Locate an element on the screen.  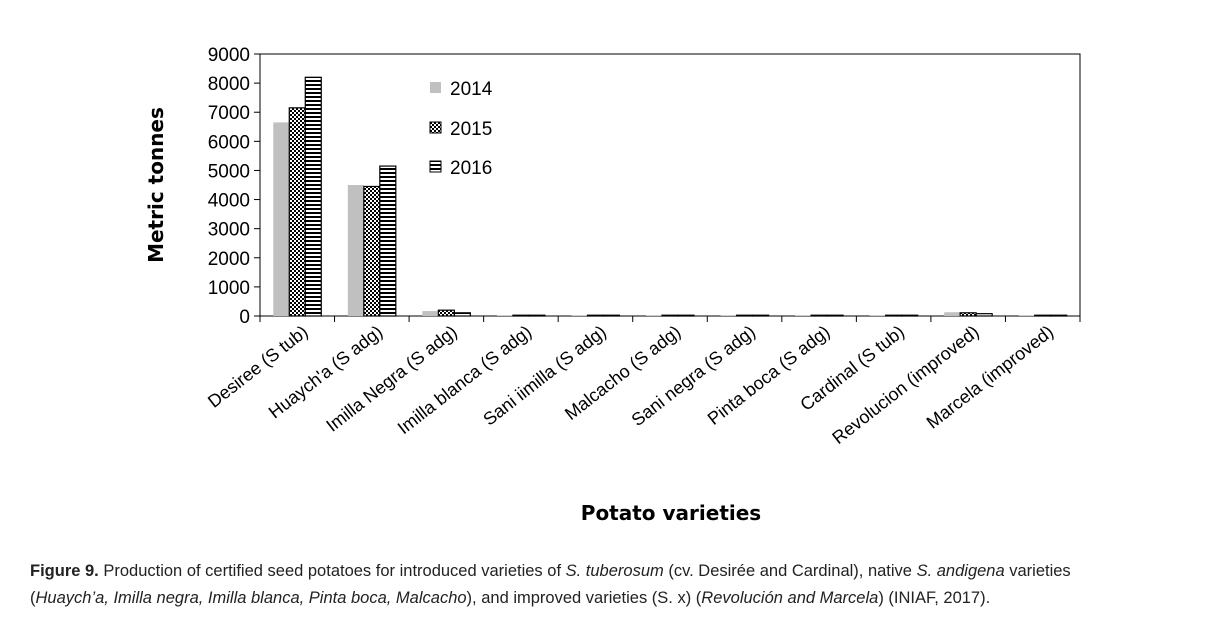
y-tick-label: 0 is located at coordinates (244, 317).